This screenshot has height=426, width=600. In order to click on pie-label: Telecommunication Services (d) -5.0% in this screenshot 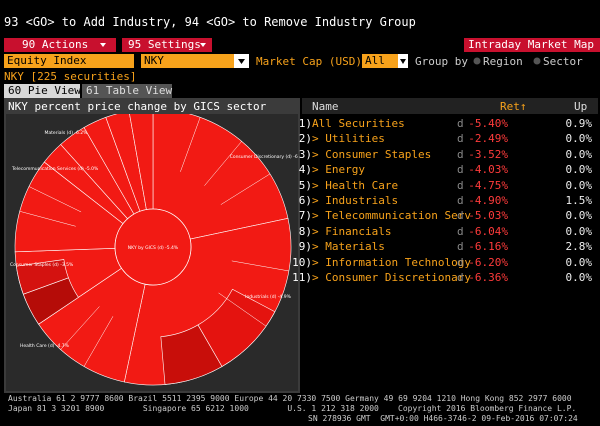, I will do `click(55, 169)`.